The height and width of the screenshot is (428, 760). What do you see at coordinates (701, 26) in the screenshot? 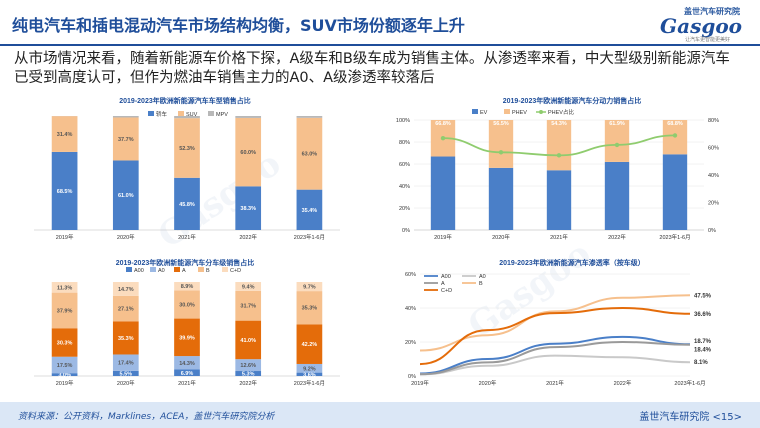
I see `logo-en: Gasgoo` at bounding box center [701, 26].